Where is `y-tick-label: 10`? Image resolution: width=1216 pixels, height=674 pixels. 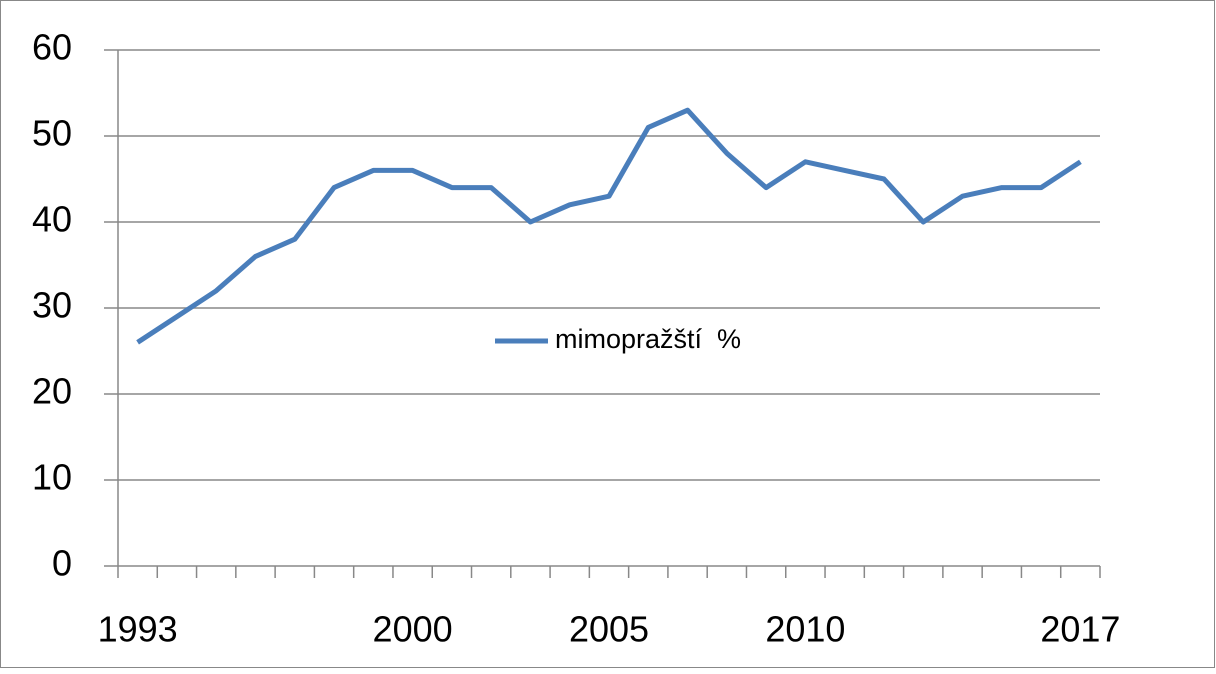
y-tick-label: 10 is located at coordinates (52, 477).